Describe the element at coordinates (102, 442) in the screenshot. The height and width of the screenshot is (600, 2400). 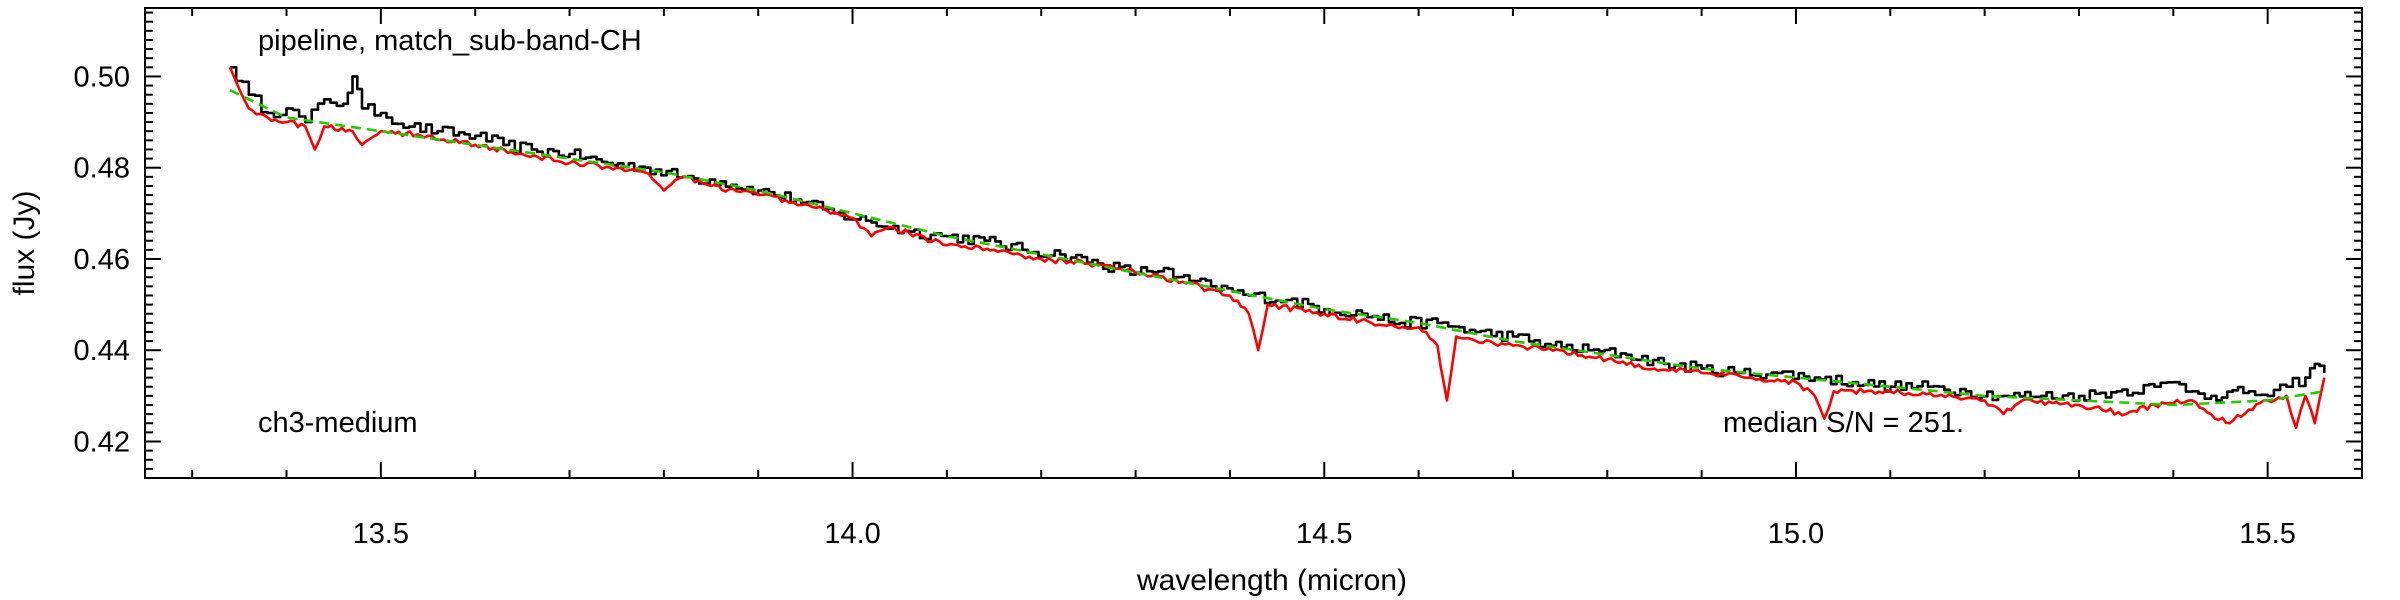
I see `y-tick-label: 0.42` at that location.